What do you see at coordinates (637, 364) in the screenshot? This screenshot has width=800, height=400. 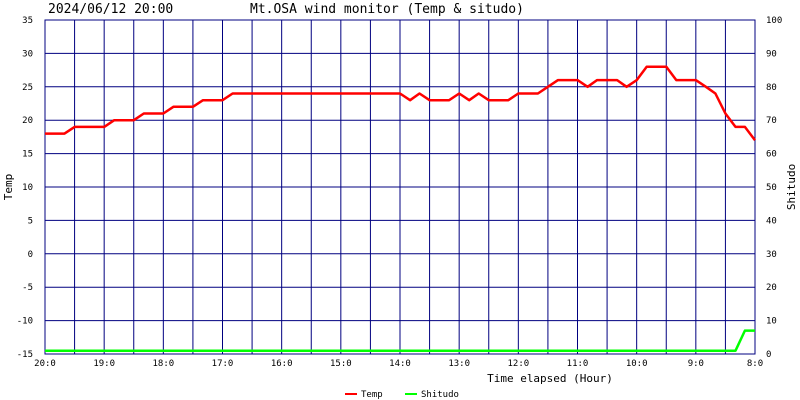 I see `x-tick-label: 10:0` at bounding box center [637, 364].